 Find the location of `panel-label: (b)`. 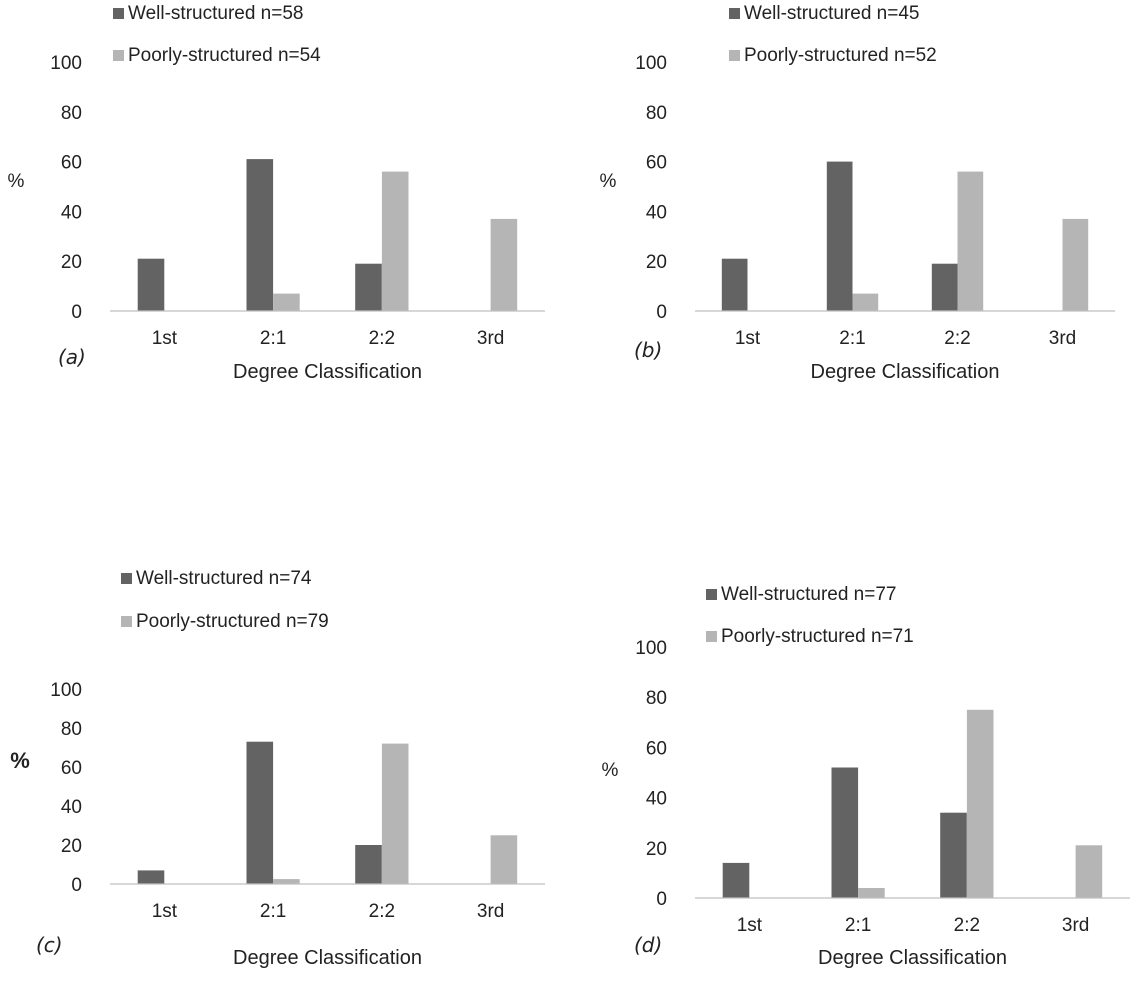

panel-label: (b) is located at coordinates (648, 350).